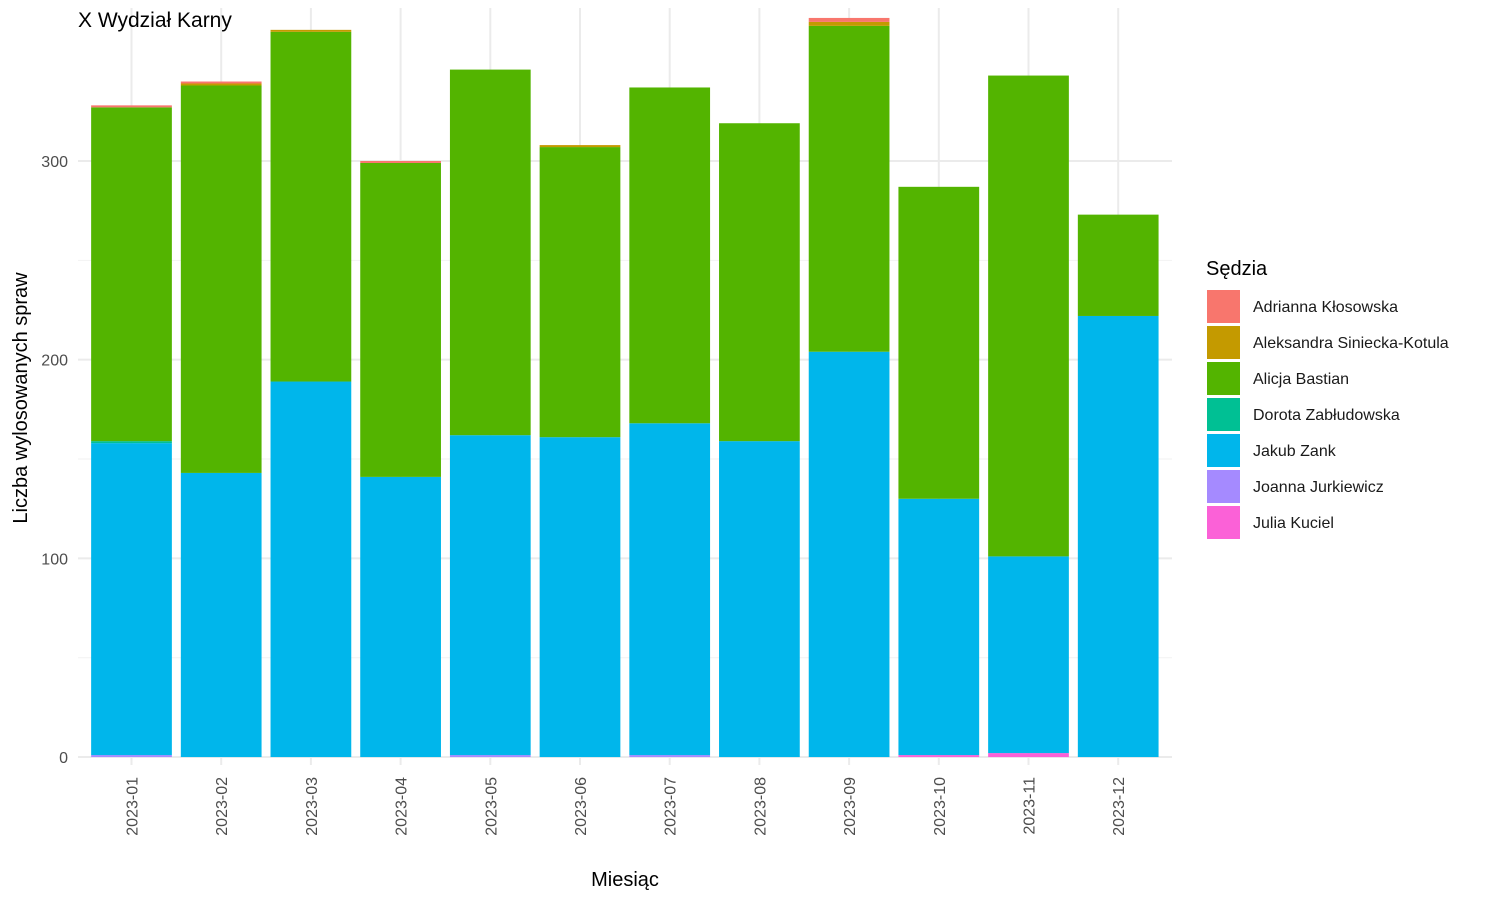 This screenshot has width=1500, height=900. I want to click on x-tick-label: 2023-04, so click(402, 806).